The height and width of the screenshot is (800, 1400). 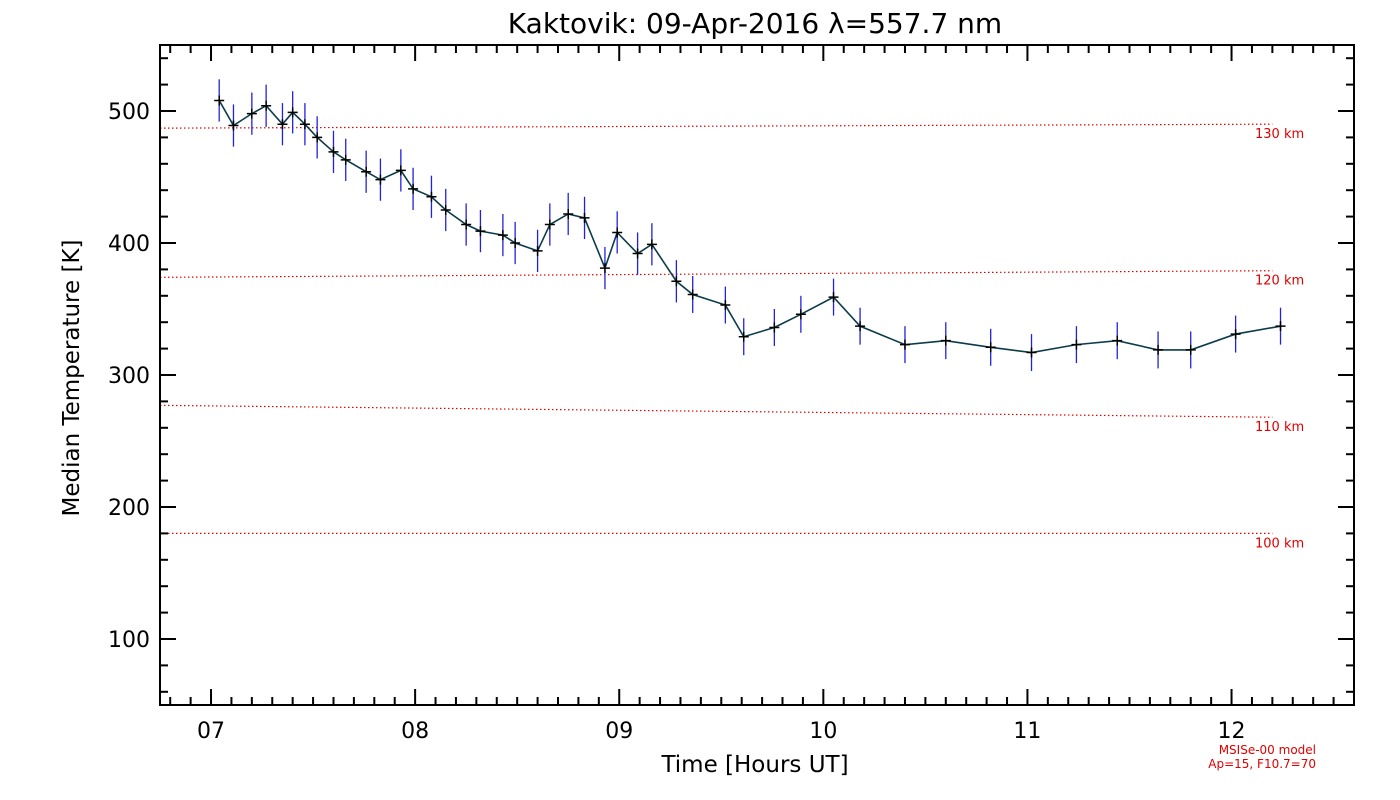 What do you see at coordinates (1279, 543) in the screenshot?
I see `reference-label: 100 km` at bounding box center [1279, 543].